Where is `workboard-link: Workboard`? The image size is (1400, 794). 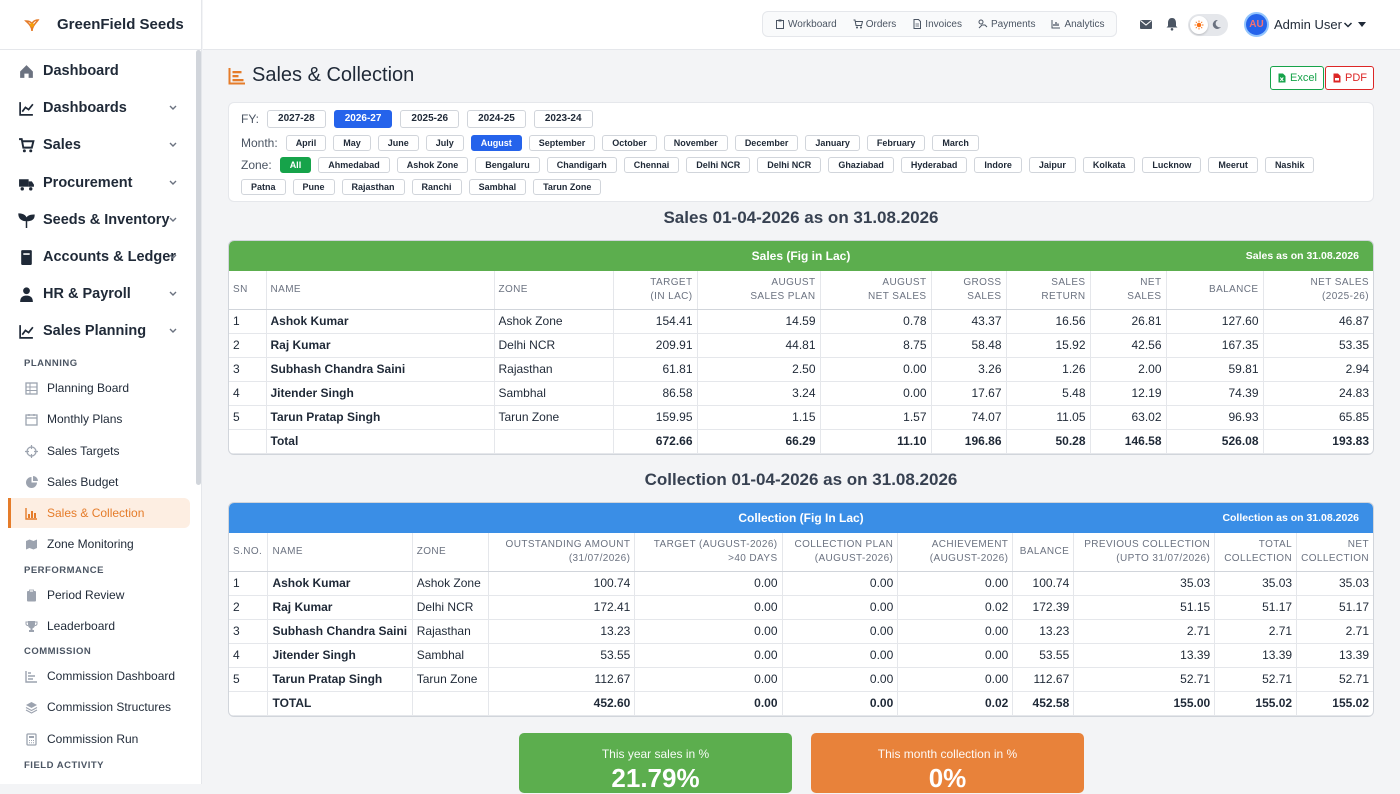 workboard-link: Workboard is located at coordinates (806, 24).